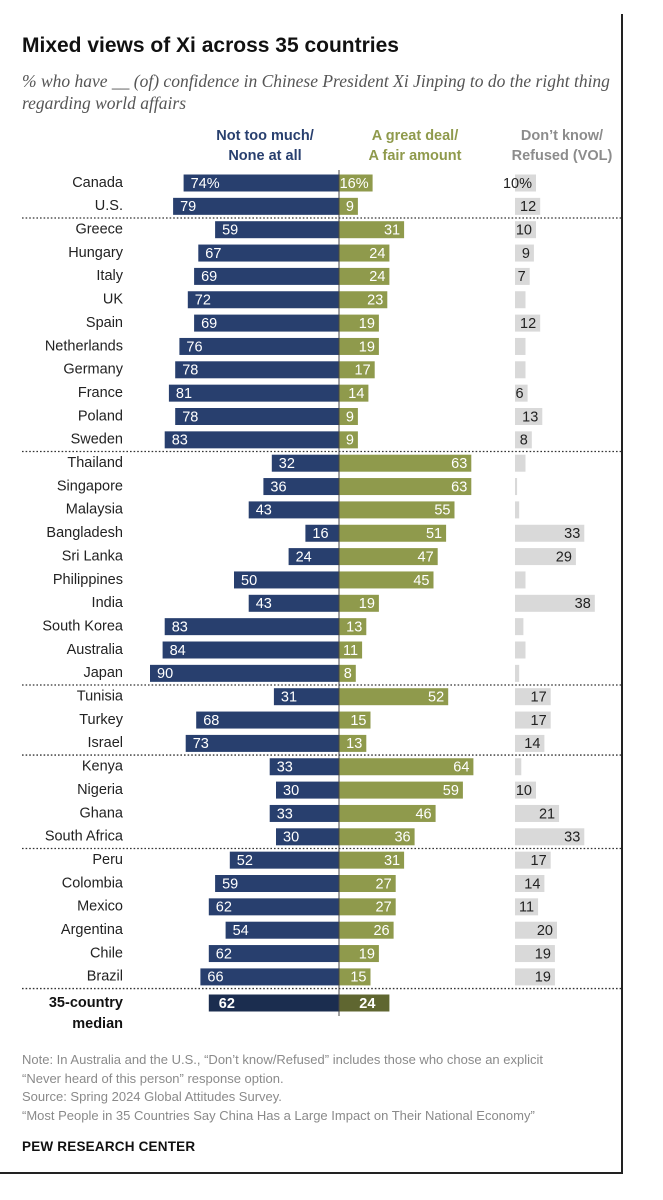 Image resolution: width=663 pixels, height=1200 pixels. I want to click on bar-confidence-peru, so click(372, 860).